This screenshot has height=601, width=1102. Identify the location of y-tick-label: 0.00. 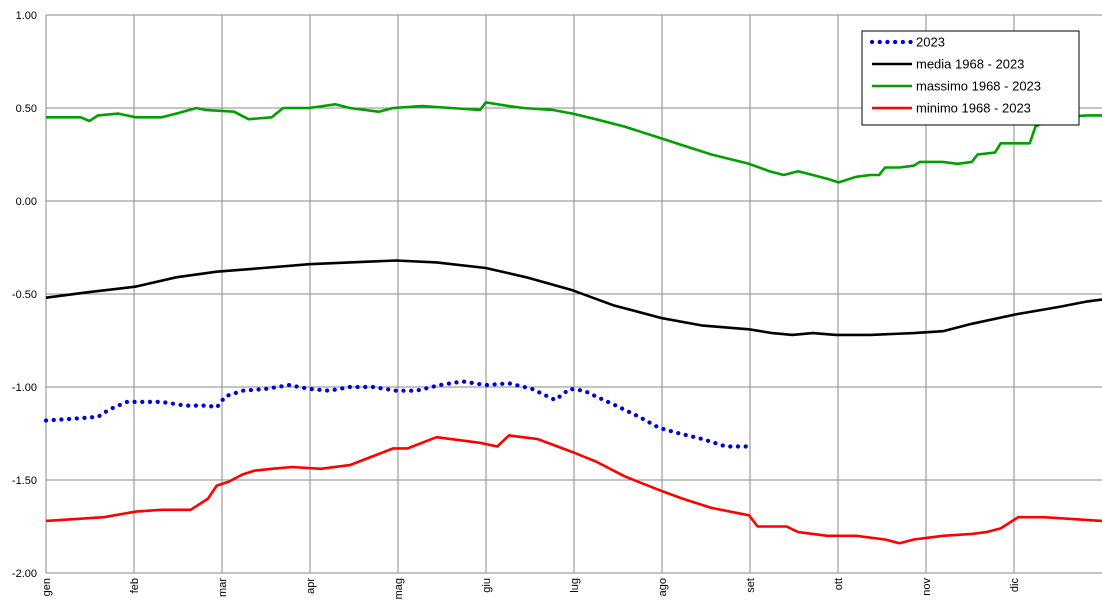
(26, 202).